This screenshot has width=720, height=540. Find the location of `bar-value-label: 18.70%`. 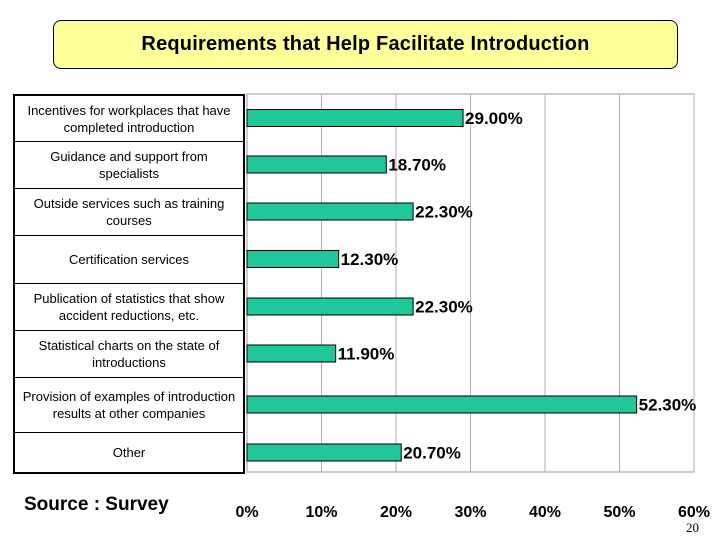

bar-value-label: 18.70% is located at coordinates (417, 165).